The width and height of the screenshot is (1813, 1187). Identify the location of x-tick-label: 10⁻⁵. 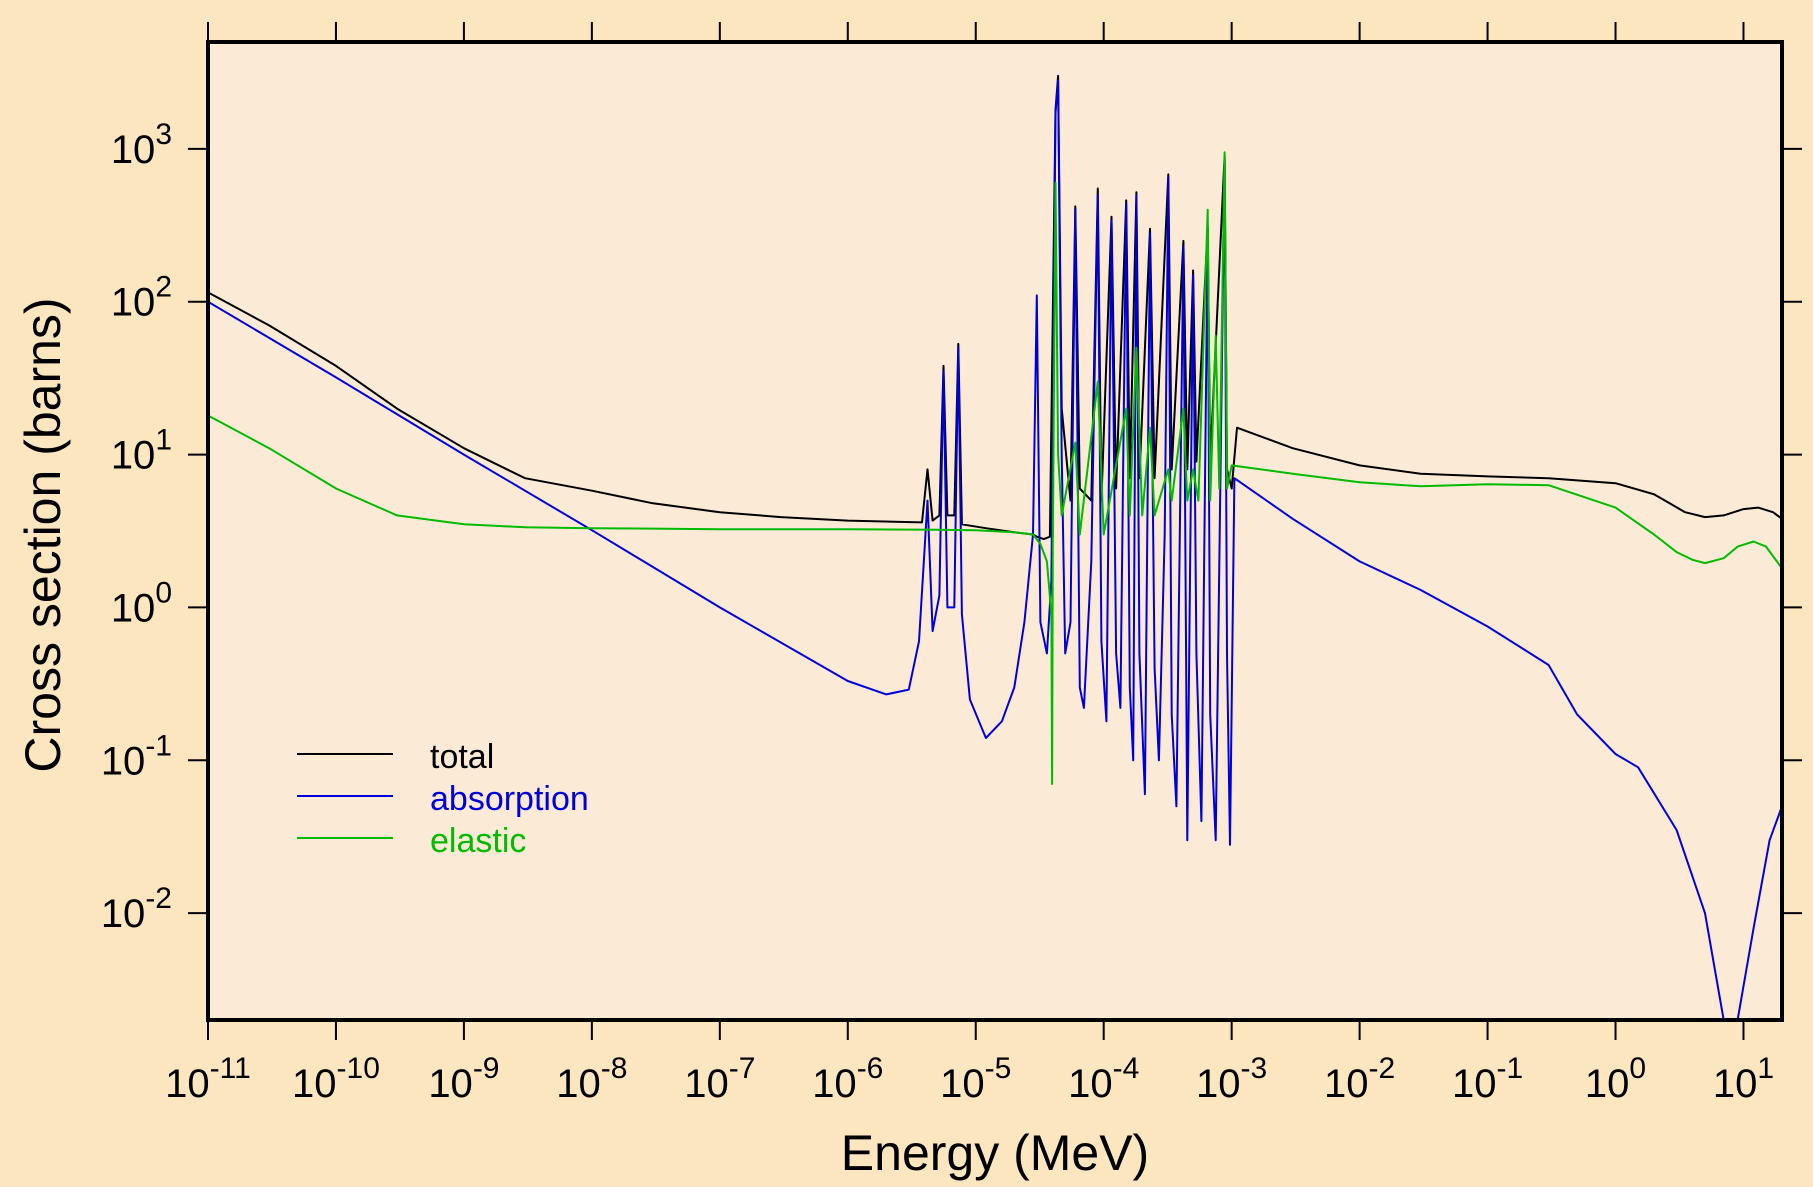
(975, 1079).